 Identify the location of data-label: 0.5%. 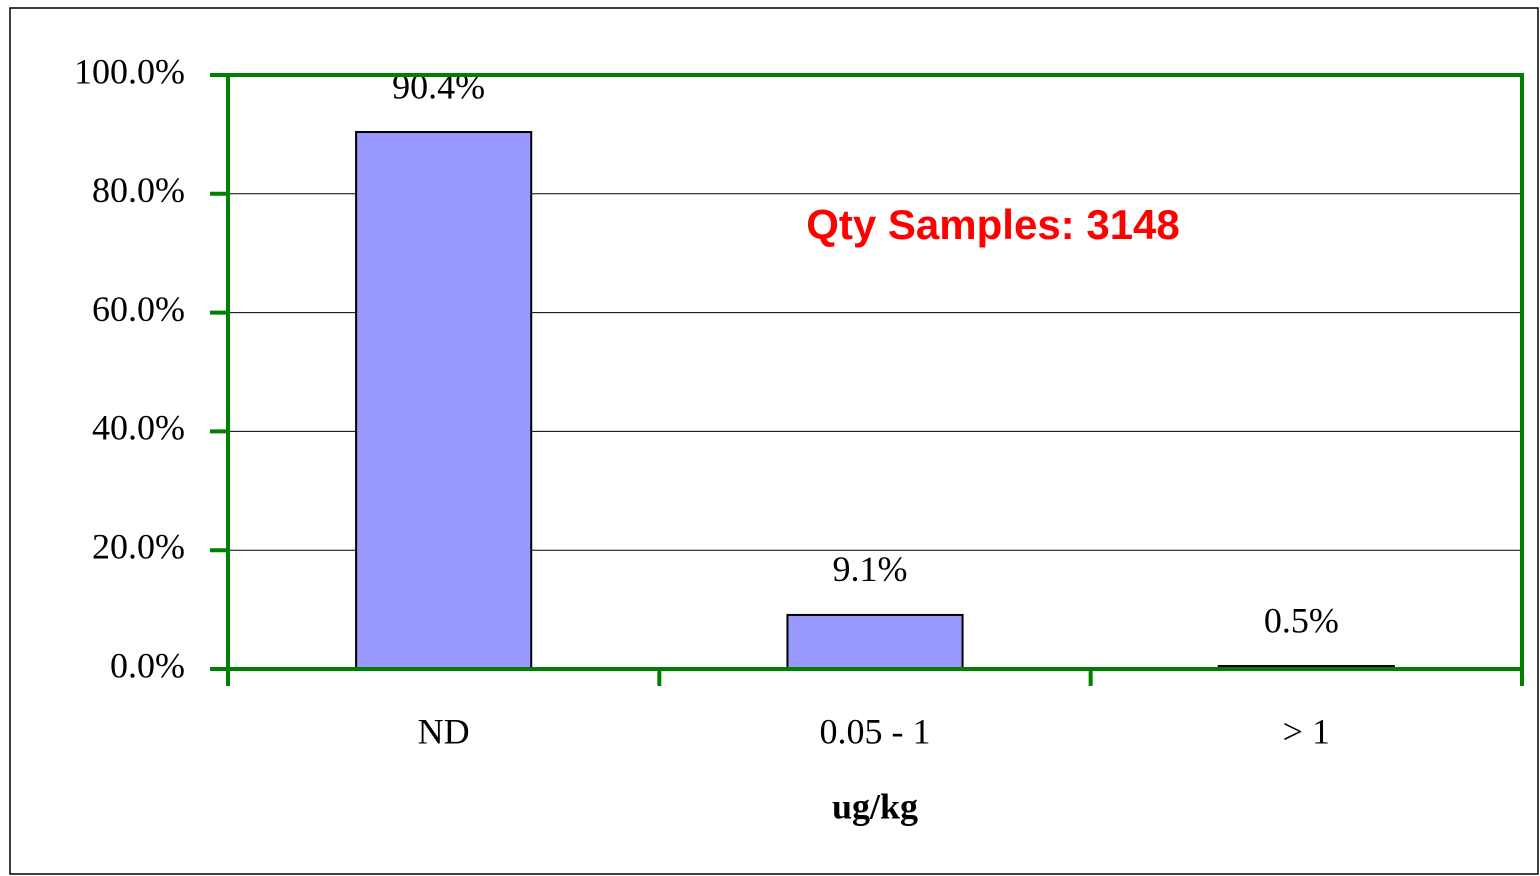
(1301, 620).